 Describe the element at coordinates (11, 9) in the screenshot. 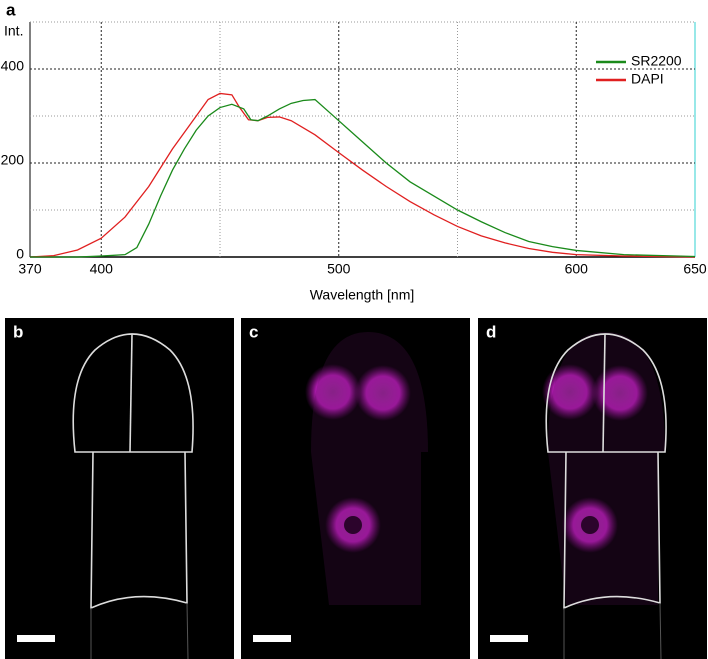

I see `panel-label: a` at that location.